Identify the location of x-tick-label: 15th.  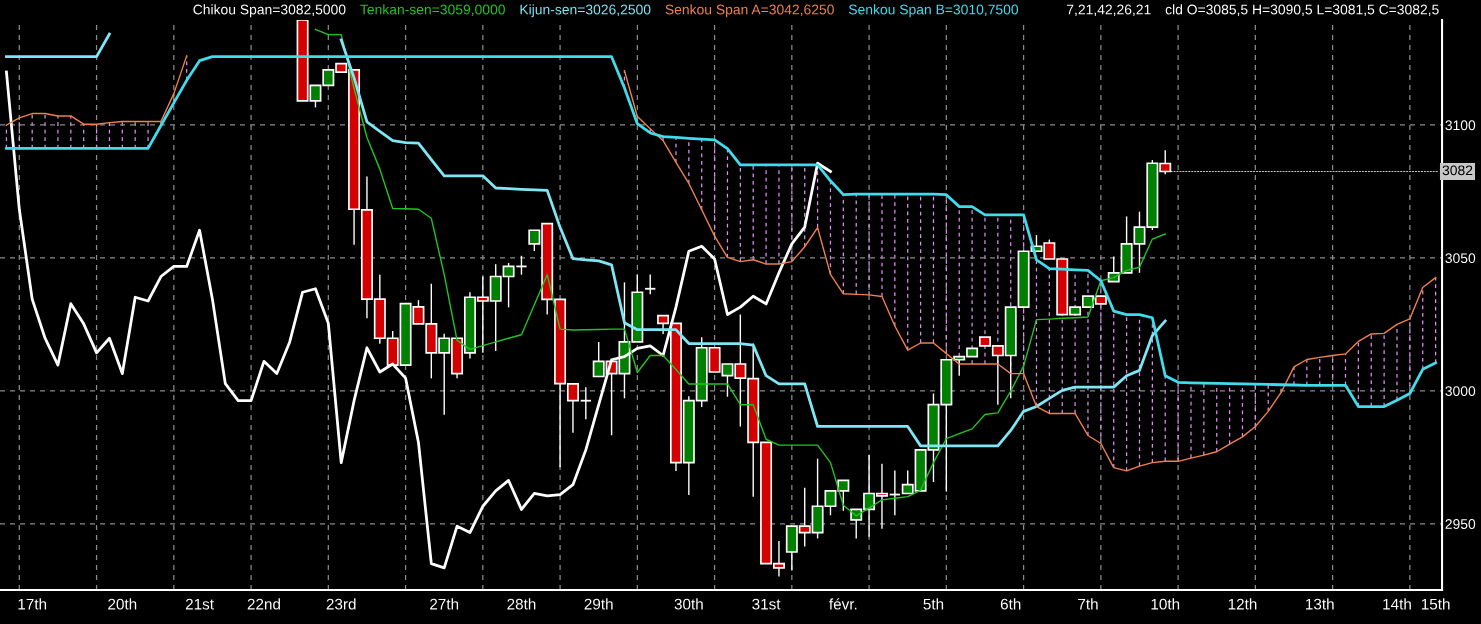
(1435, 604).